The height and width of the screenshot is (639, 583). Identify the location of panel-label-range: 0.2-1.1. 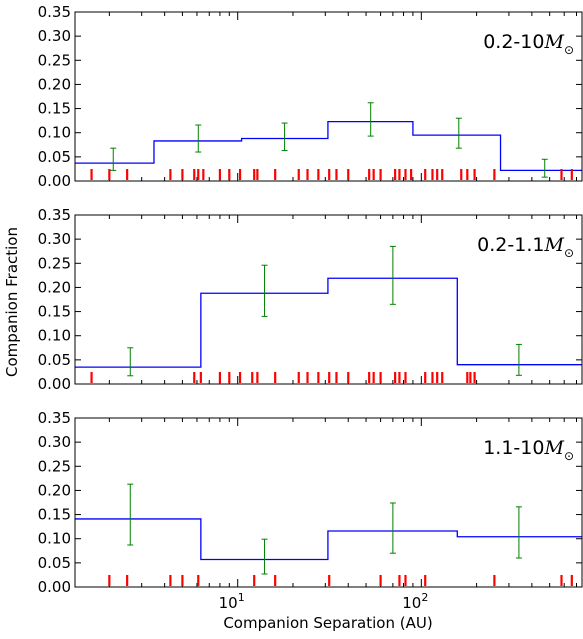
(510, 245).